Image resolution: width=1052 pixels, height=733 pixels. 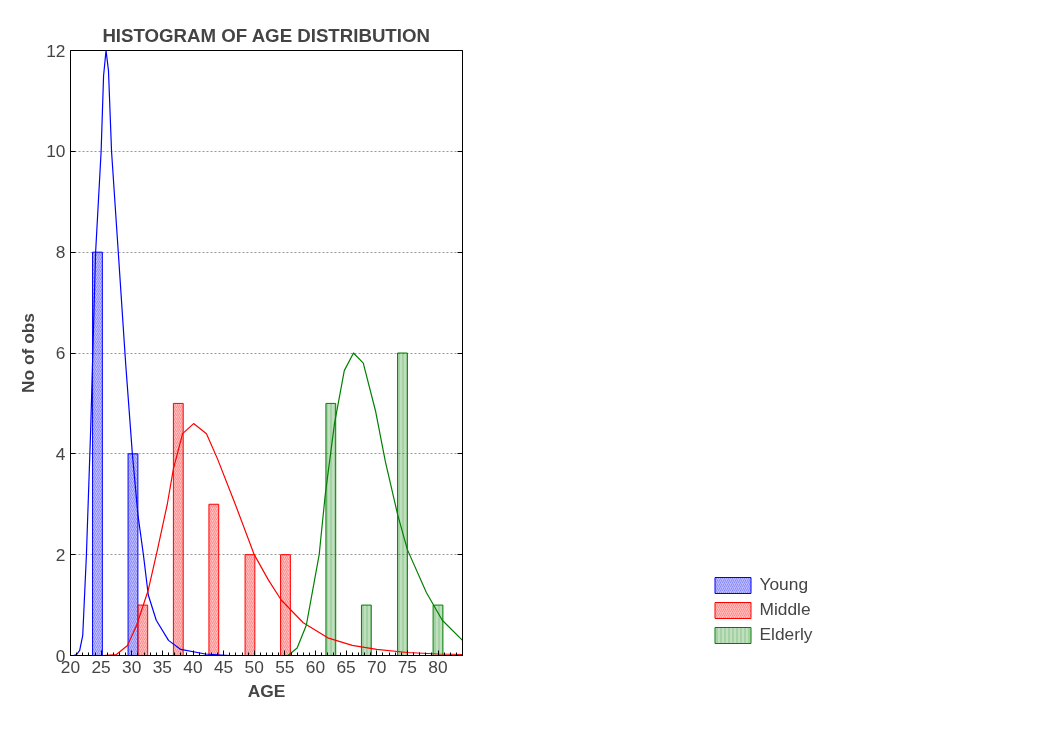 I want to click on y-tick-label: 6, so click(x=60, y=353).